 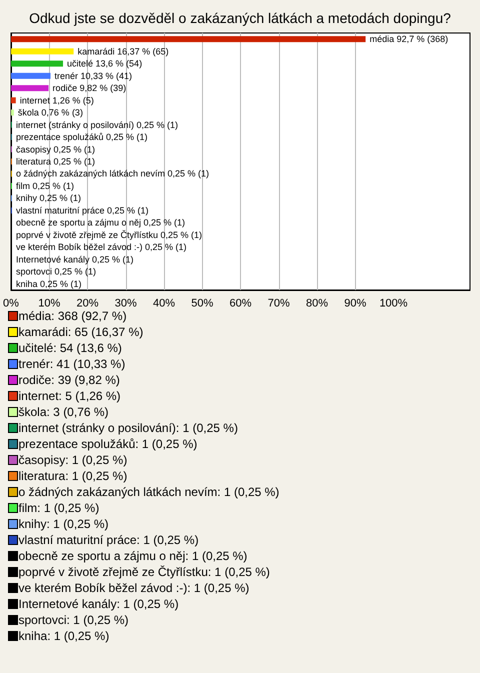 I want to click on legend-label: obecně ze sportu a zájmu o něj: 1 (0,25 %), so click(x=133, y=556).